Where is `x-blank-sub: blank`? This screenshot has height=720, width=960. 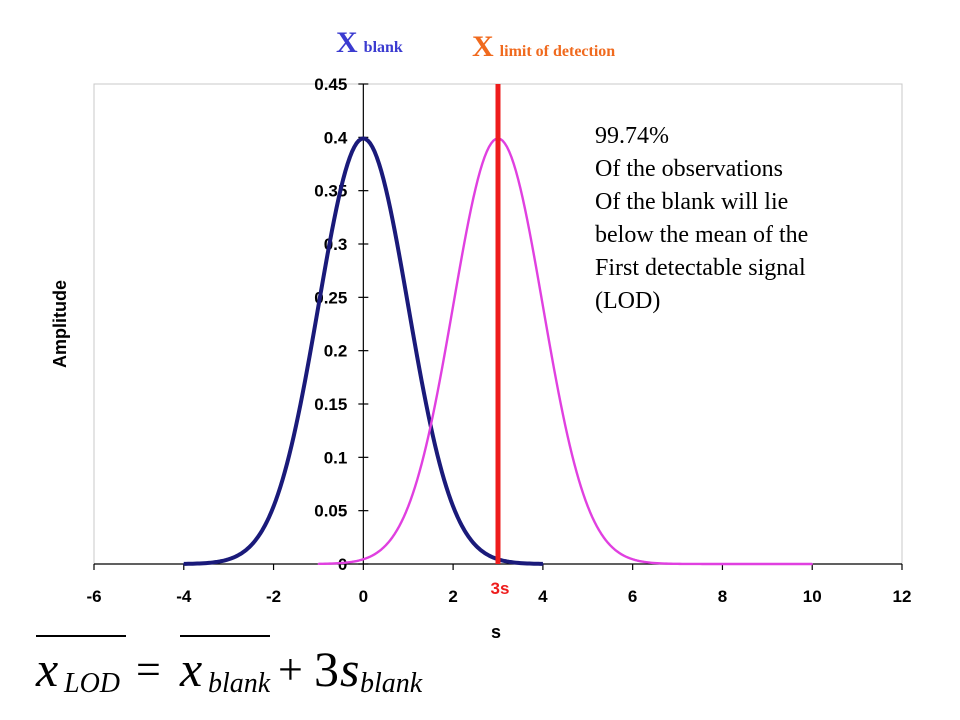
x-blank-sub: blank is located at coordinates (383, 47).